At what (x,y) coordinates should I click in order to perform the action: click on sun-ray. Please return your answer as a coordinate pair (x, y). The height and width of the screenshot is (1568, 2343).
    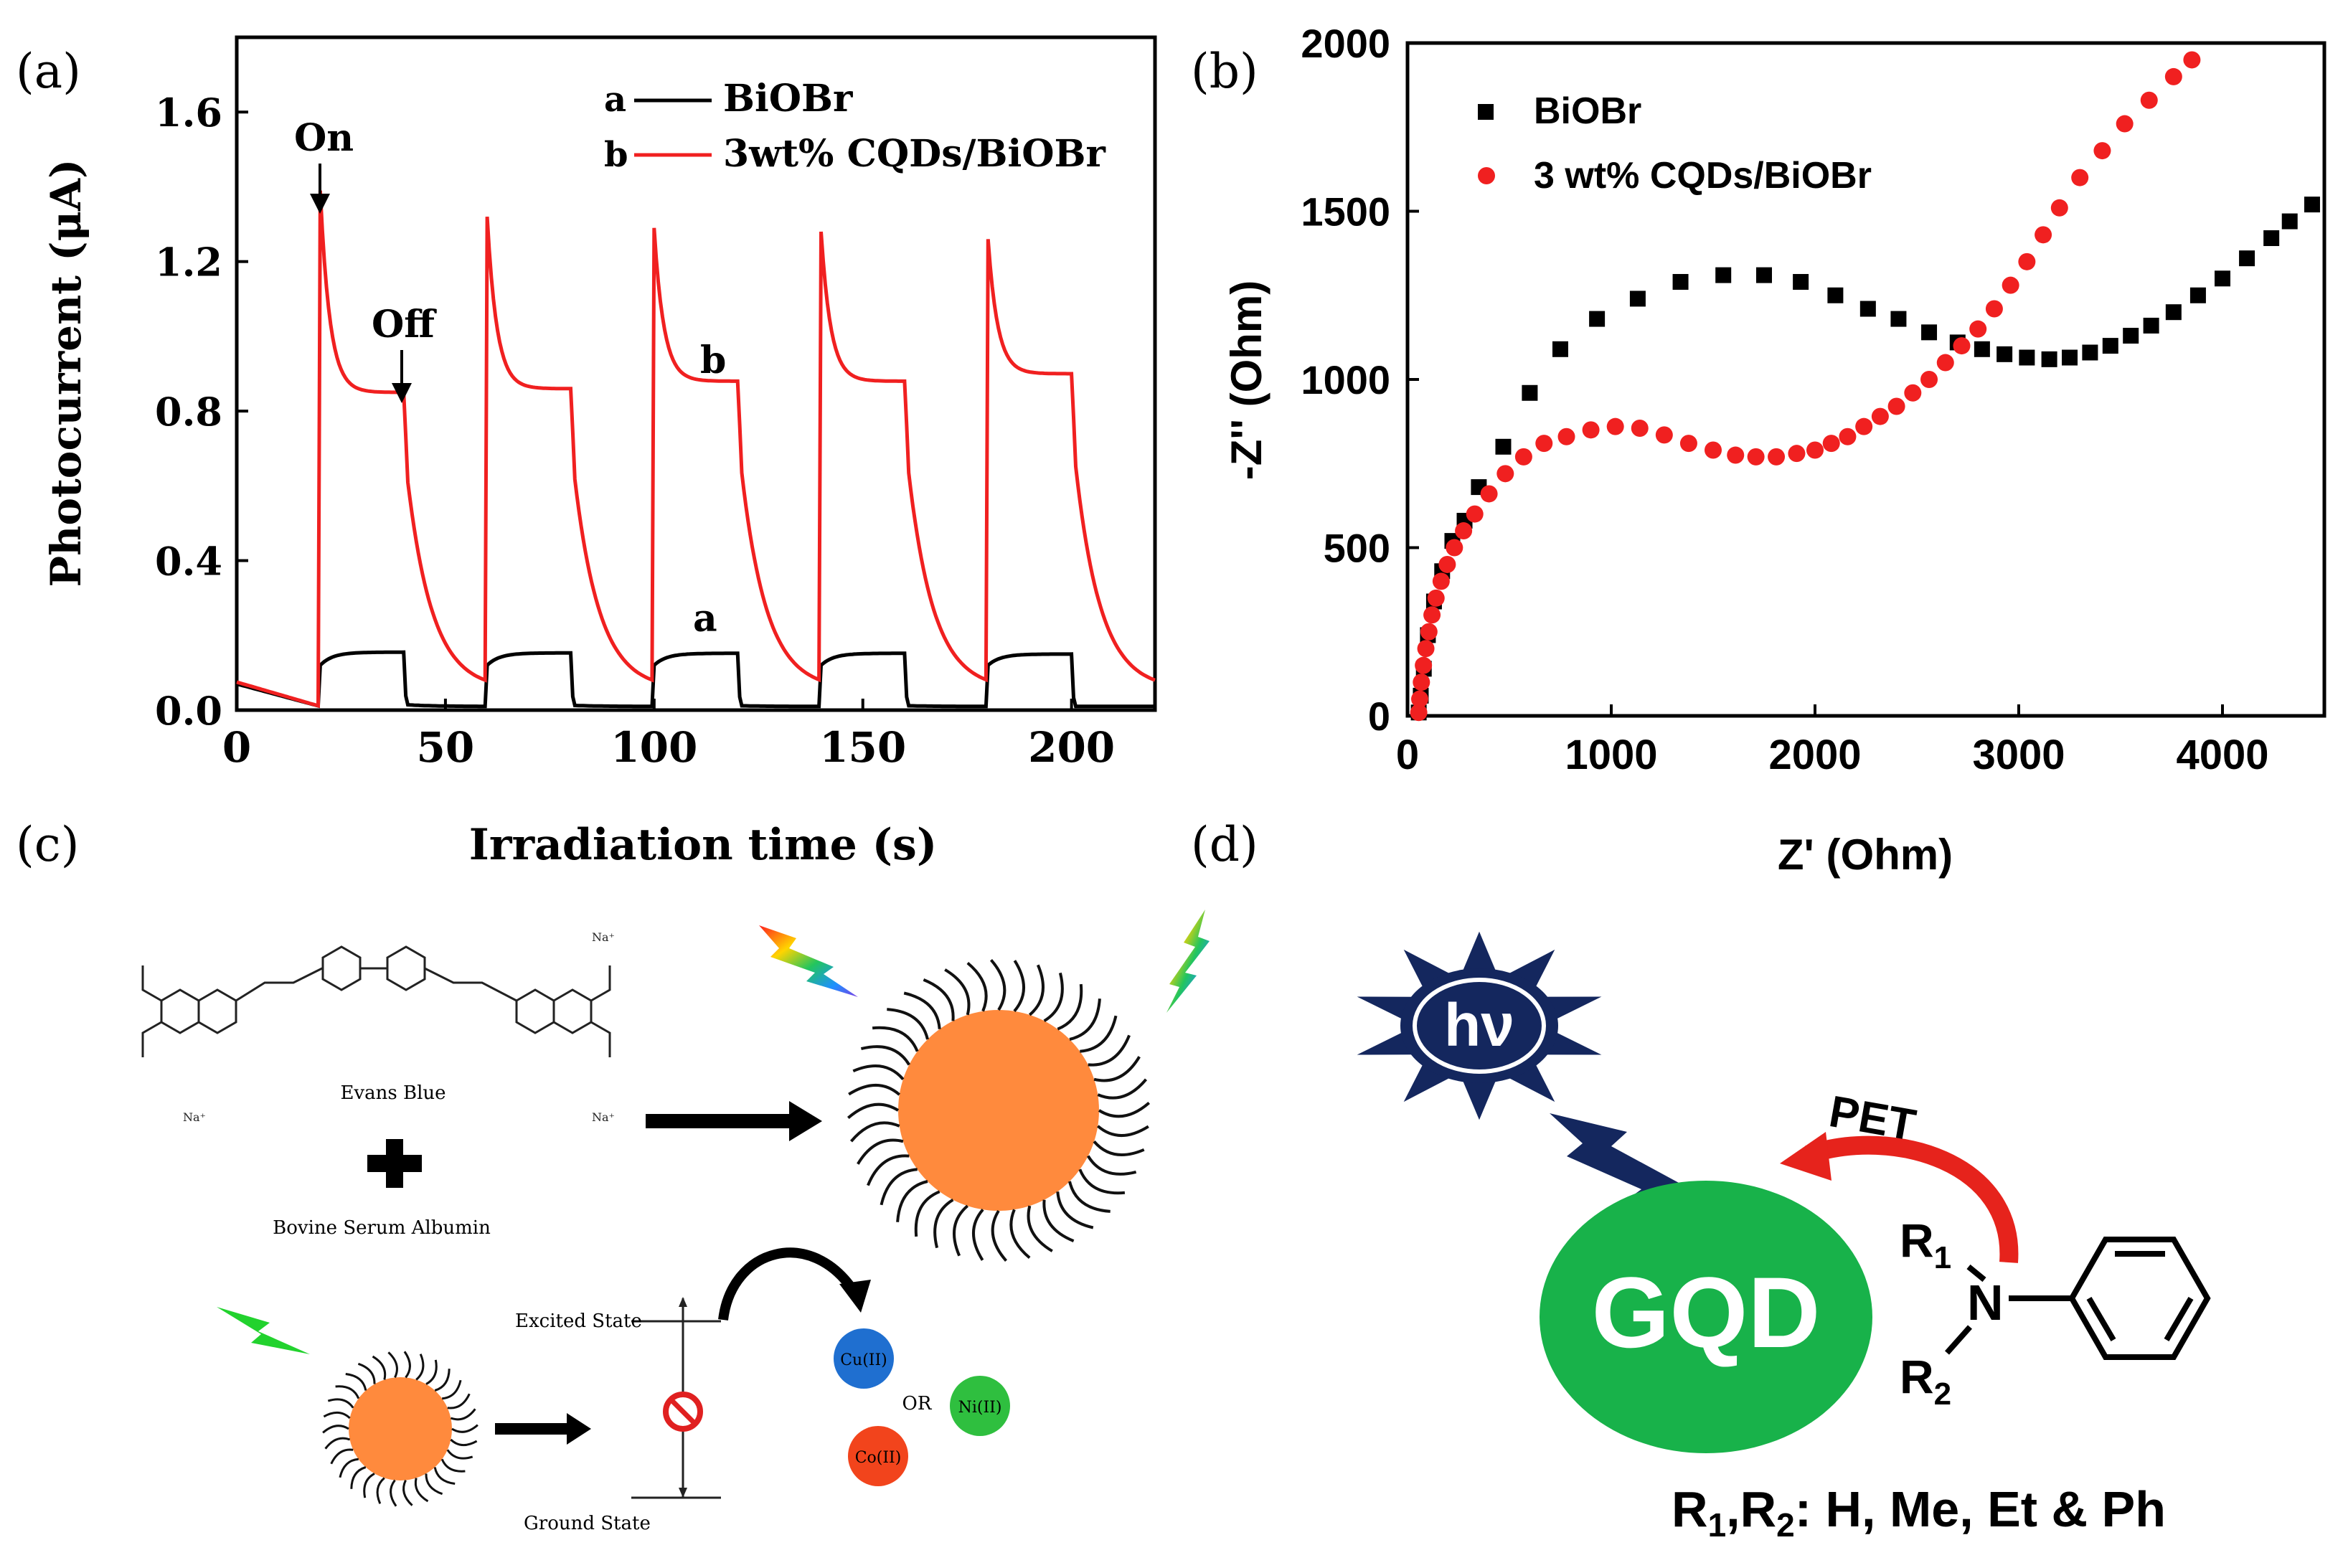
    Looking at the image, I should click on (1386, 1009).